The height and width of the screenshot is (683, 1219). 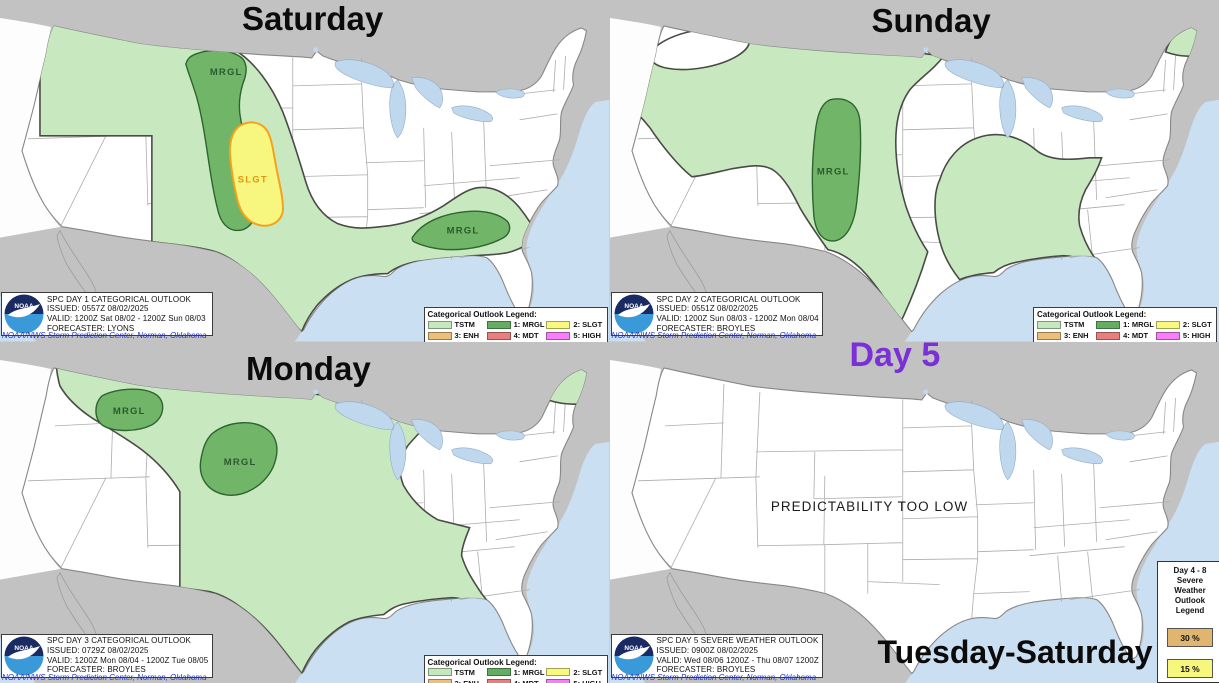 What do you see at coordinates (707, 650) in the screenshot?
I see `info-issued: ISSUED: 0900Z 08/02/2025` at bounding box center [707, 650].